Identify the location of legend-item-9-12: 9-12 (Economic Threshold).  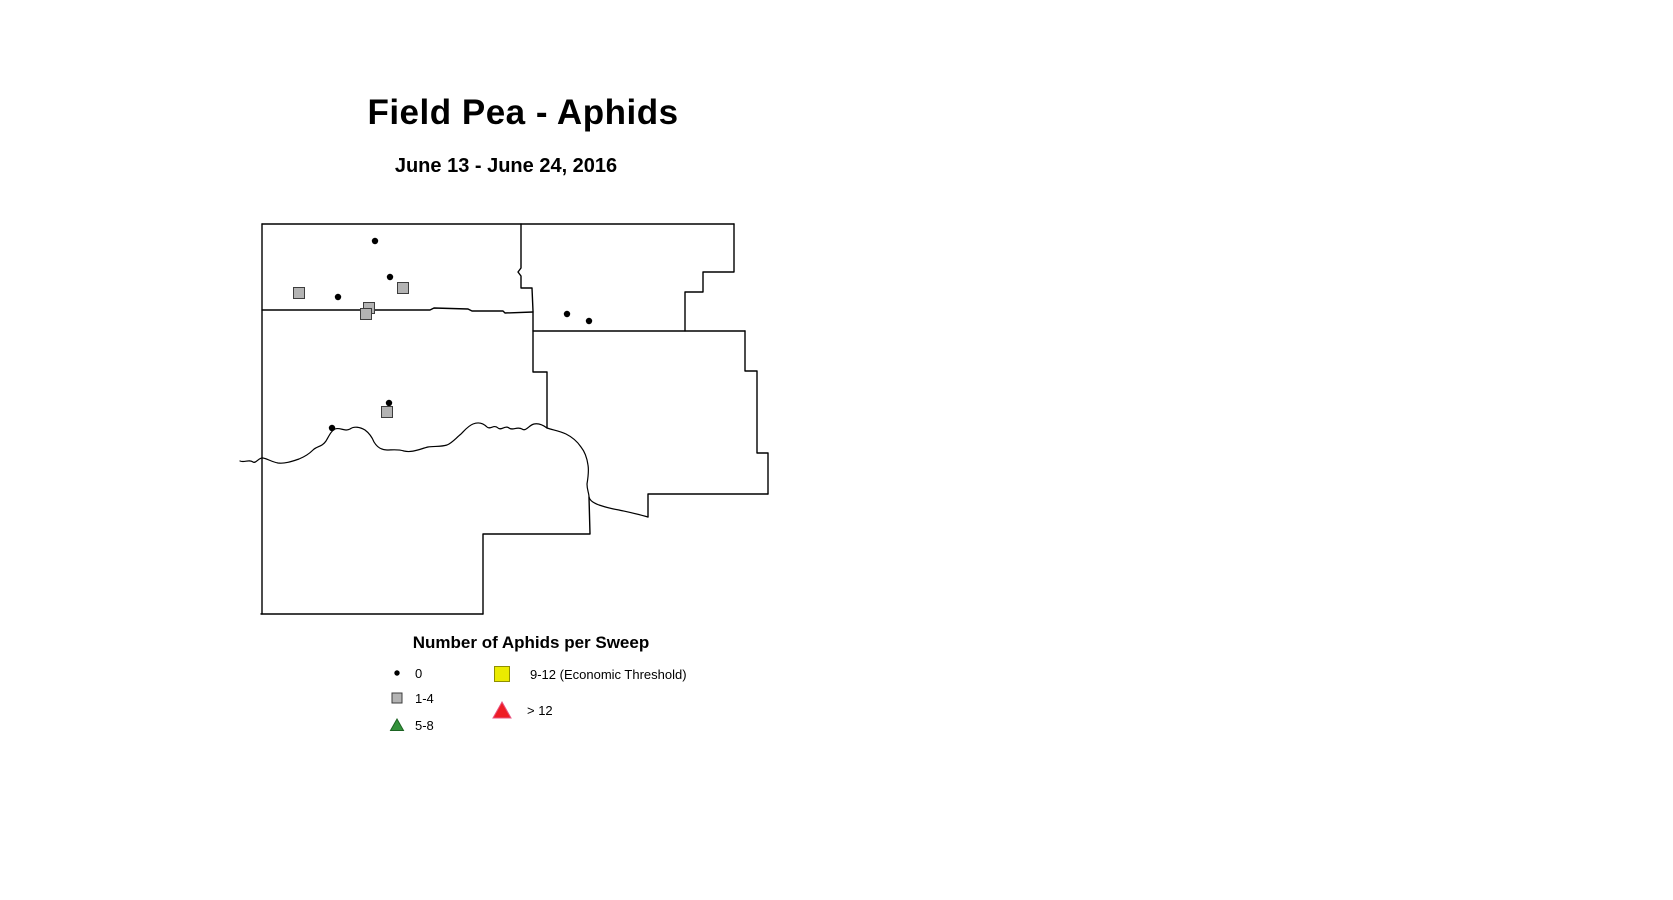
(589, 674).